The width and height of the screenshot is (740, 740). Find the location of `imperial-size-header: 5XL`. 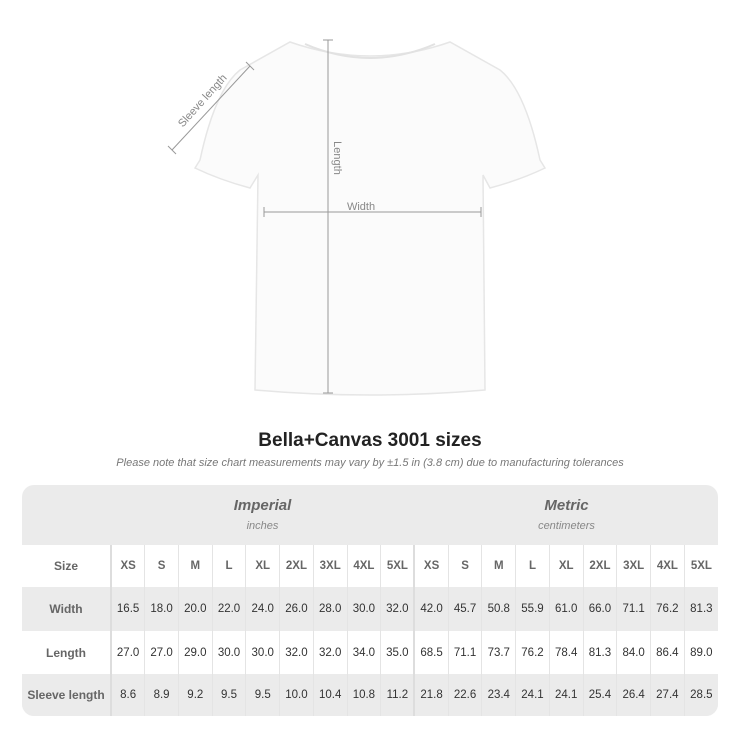

imperial-size-header: 5XL is located at coordinates (397, 566).